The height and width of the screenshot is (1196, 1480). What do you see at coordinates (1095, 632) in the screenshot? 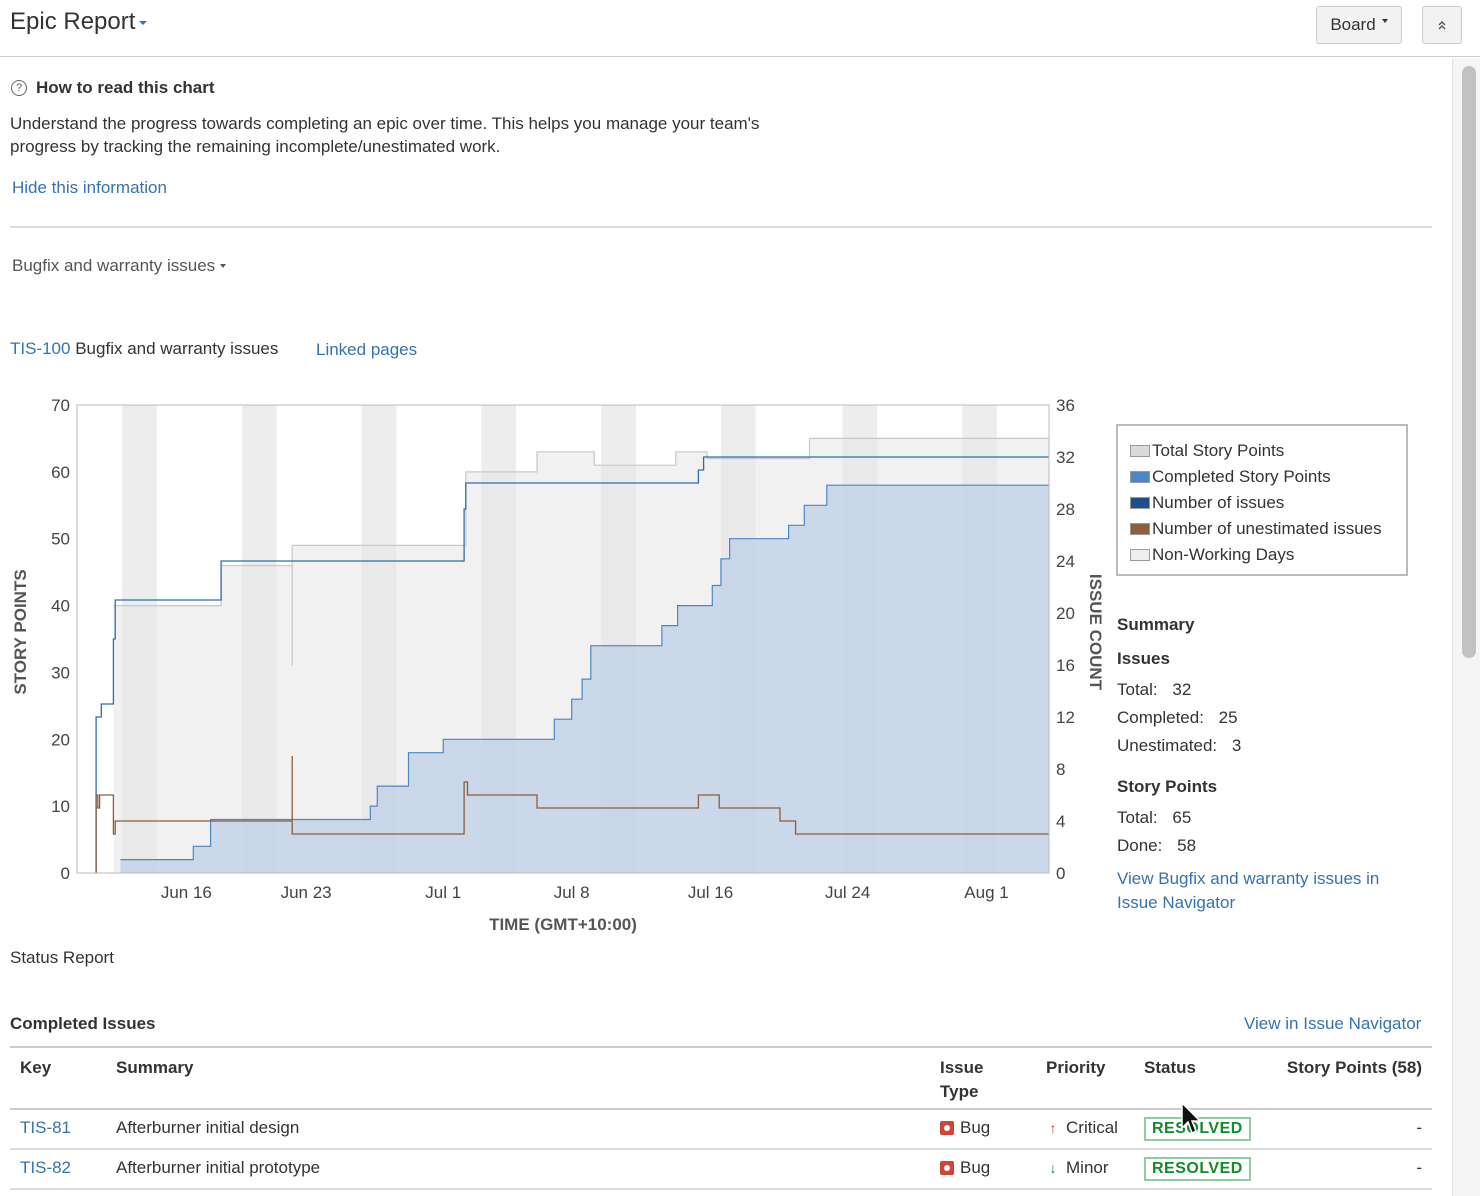
I see `y2-axis-title: ISSUE COUNT` at bounding box center [1095, 632].